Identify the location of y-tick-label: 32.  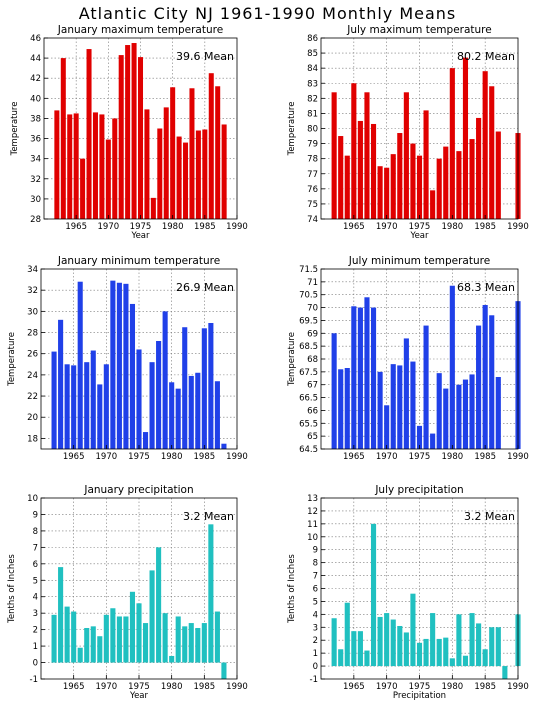
(35, 180).